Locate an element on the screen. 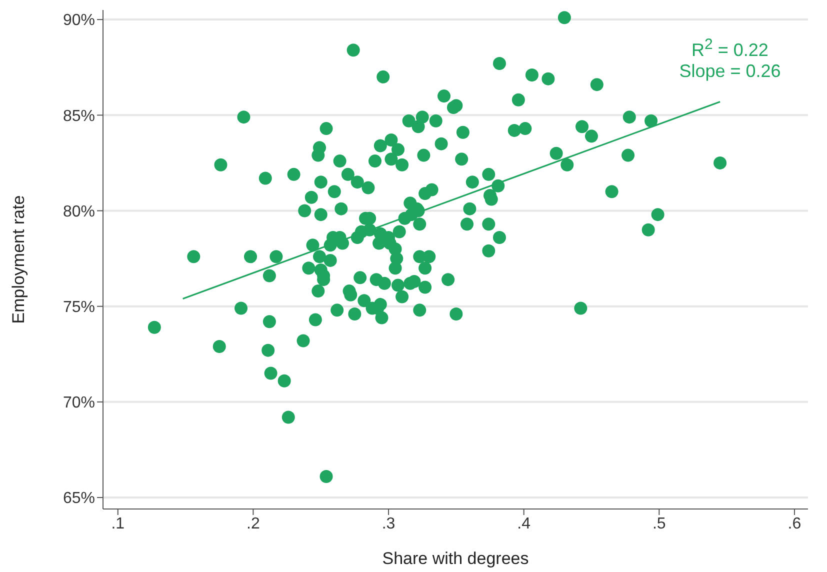 The height and width of the screenshot is (572, 827). x-tick-label: .2 is located at coordinates (253, 523).